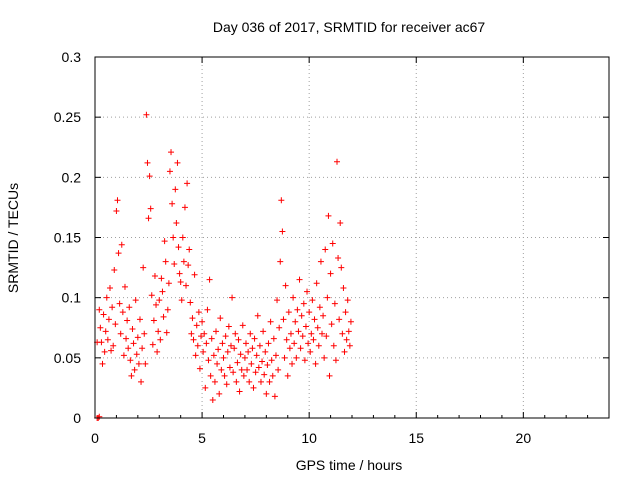  What do you see at coordinates (95, 438) in the screenshot?
I see `x-tick-label: 0` at bounding box center [95, 438].